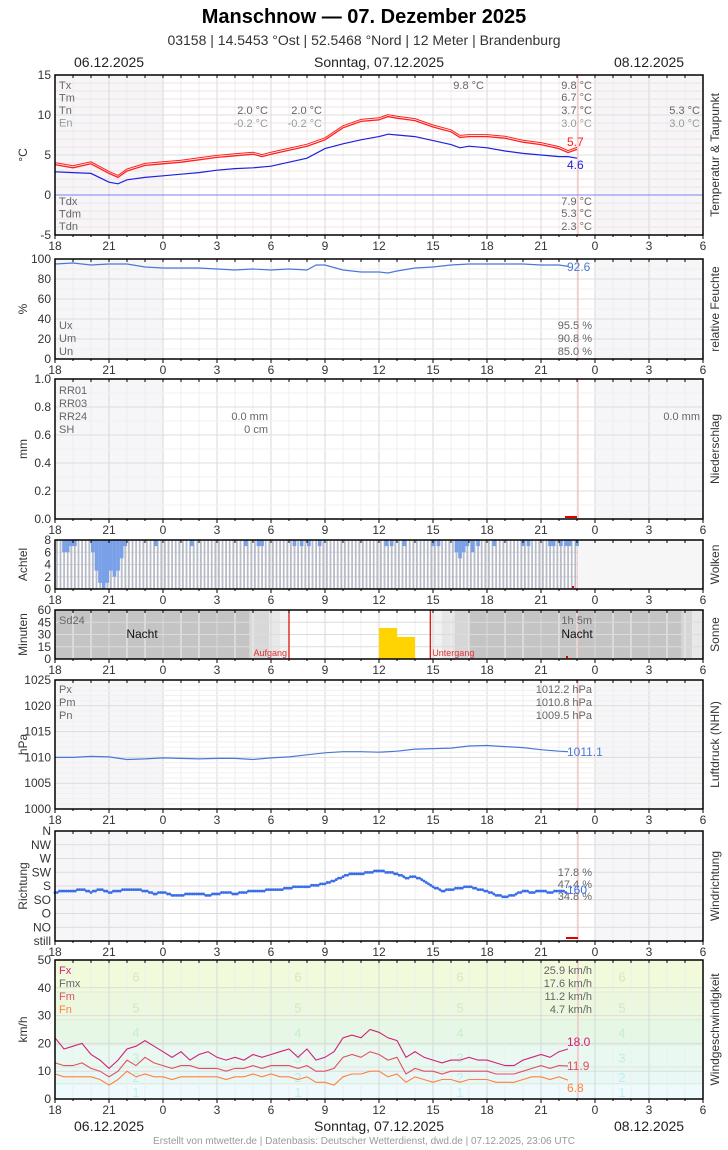 This screenshot has height=1150, width=728. I want to click on wind-value: 17.6 km/h, so click(568, 984).